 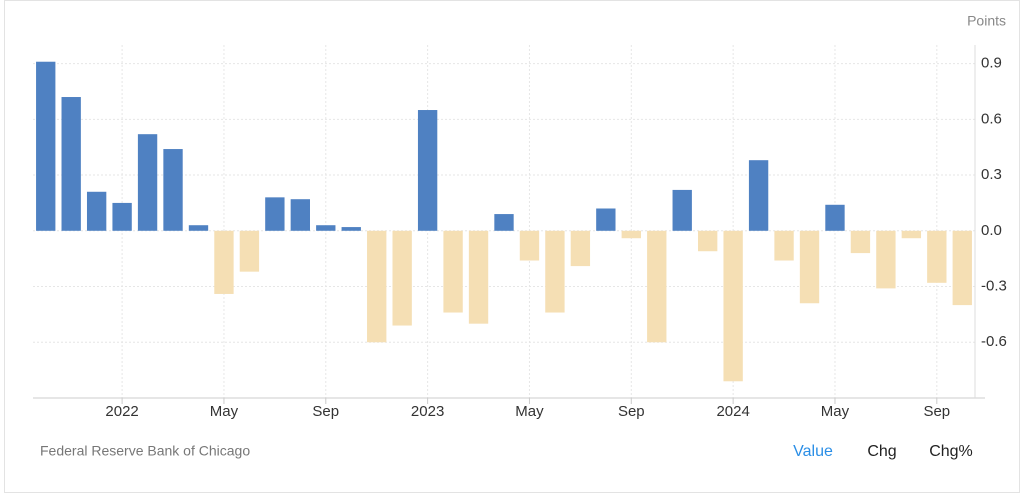 What do you see at coordinates (994, 341) in the screenshot?
I see `y-tick-label: -0.6` at bounding box center [994, 341].